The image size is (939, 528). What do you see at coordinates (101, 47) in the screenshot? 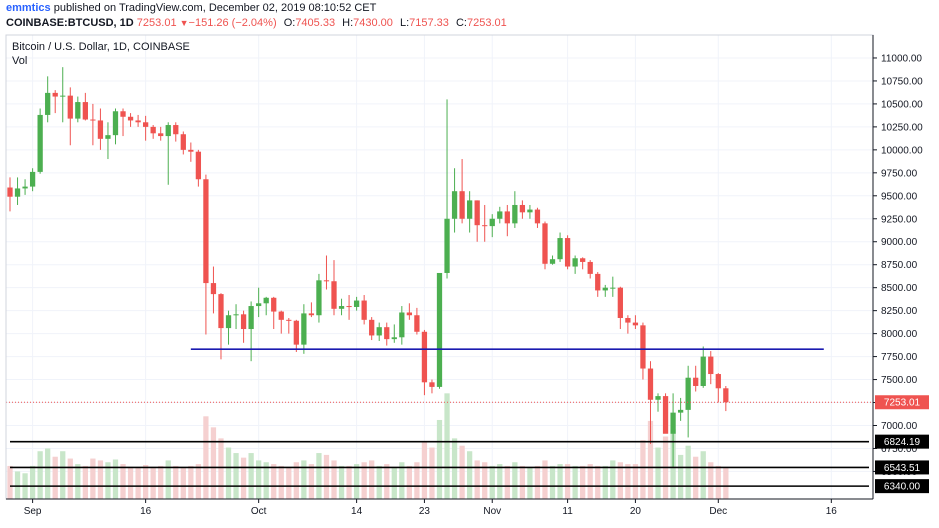
I see `chart-title: Bitcoin / U.S. Dollar, 1D, COINBASE` at bounding box center [101, 47].